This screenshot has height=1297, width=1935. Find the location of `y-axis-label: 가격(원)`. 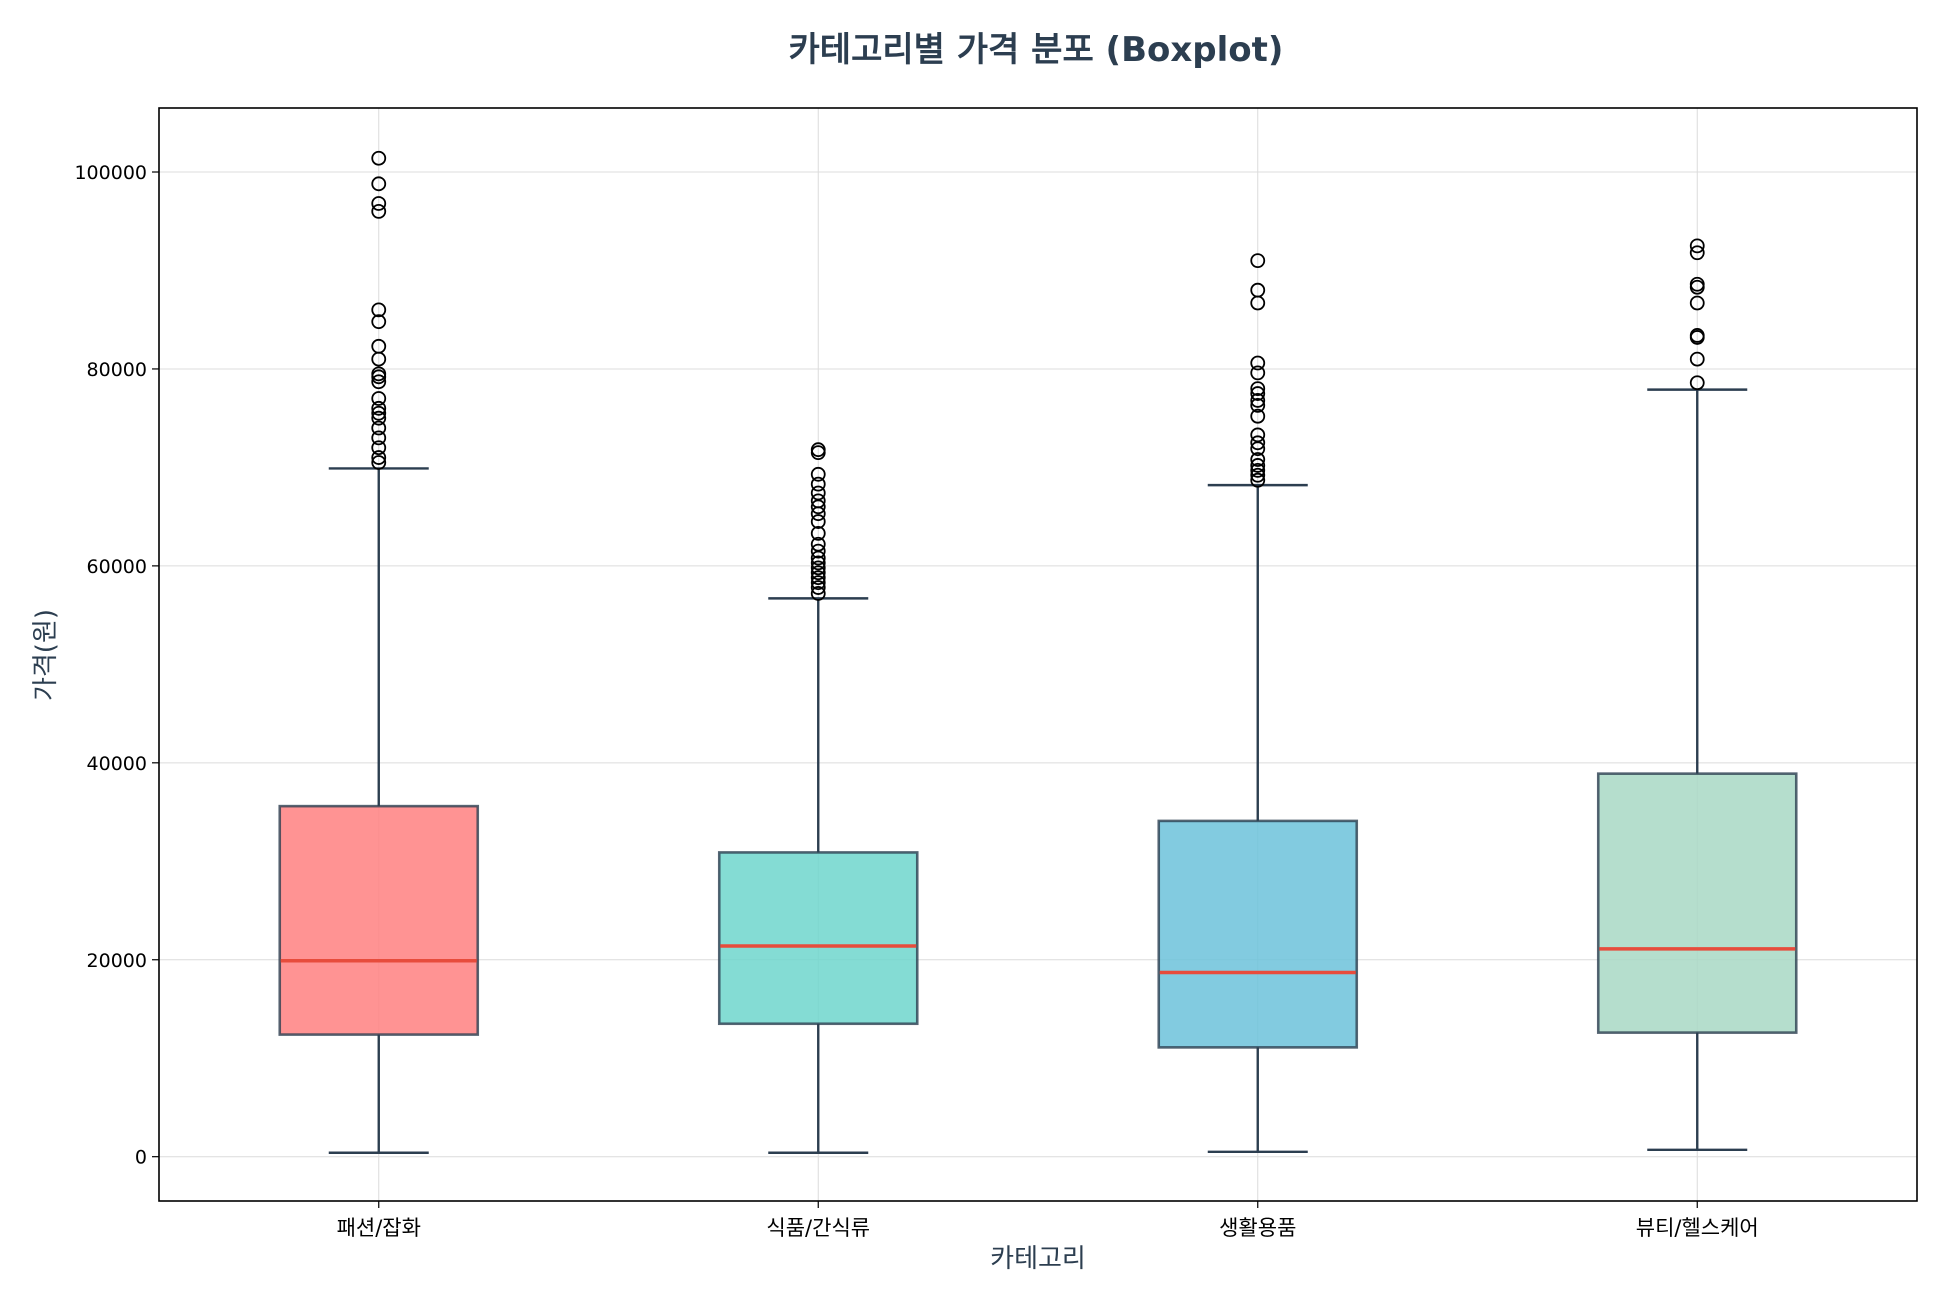

y-axis-label: 가격(원) is located at coordinates (46, 655).